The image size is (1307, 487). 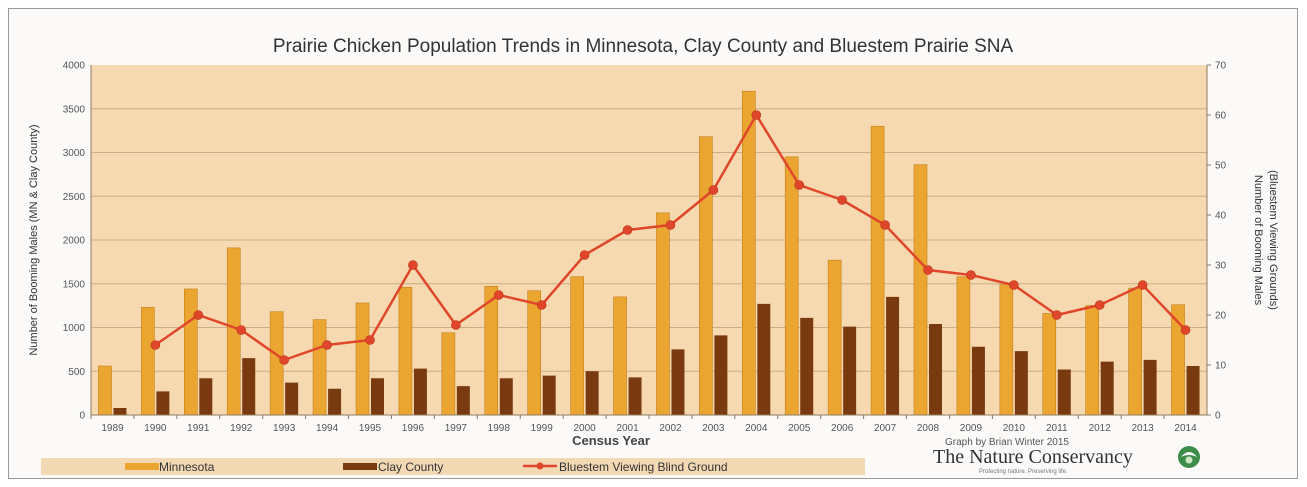 What do you see at coordinates (74, 241) in the screenshot?
I see `y-tick-label-left: 2000` at bounding box center [74, 241].